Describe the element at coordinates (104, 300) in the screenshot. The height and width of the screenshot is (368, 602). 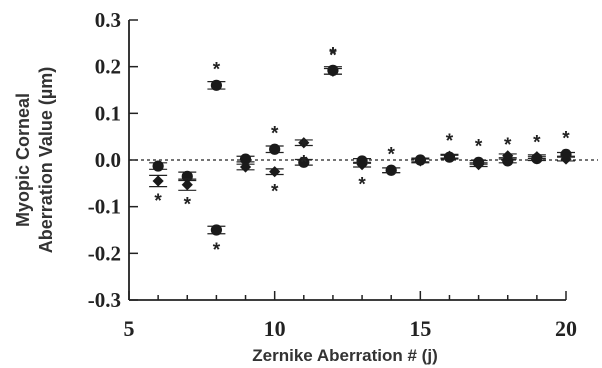
I see `y-tick-label: -0.3` at that location.